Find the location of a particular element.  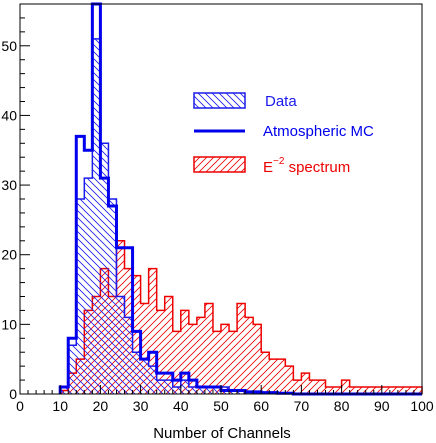

y-tick-label: 50 is located at coordinates (9, 46).